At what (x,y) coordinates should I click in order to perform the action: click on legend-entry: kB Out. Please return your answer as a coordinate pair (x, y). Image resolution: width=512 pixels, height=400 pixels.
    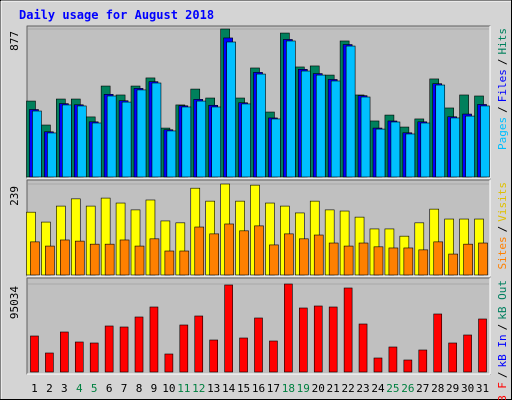
    Looking at the image, I should click on (502, 300).